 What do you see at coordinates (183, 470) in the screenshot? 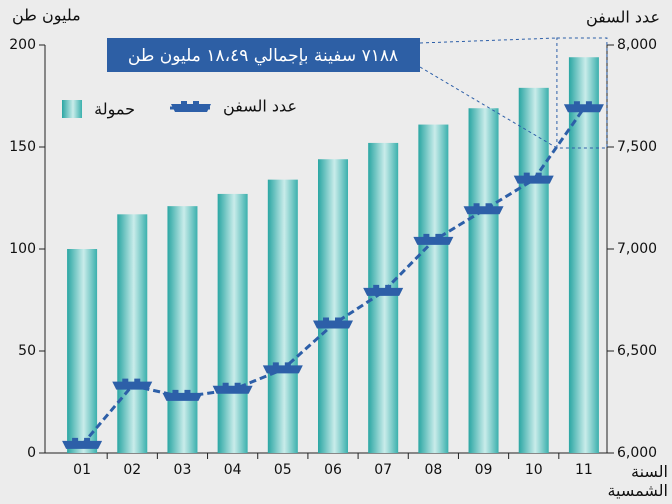
I see `x-tick-label: 03` at bounding box center [183, 470].